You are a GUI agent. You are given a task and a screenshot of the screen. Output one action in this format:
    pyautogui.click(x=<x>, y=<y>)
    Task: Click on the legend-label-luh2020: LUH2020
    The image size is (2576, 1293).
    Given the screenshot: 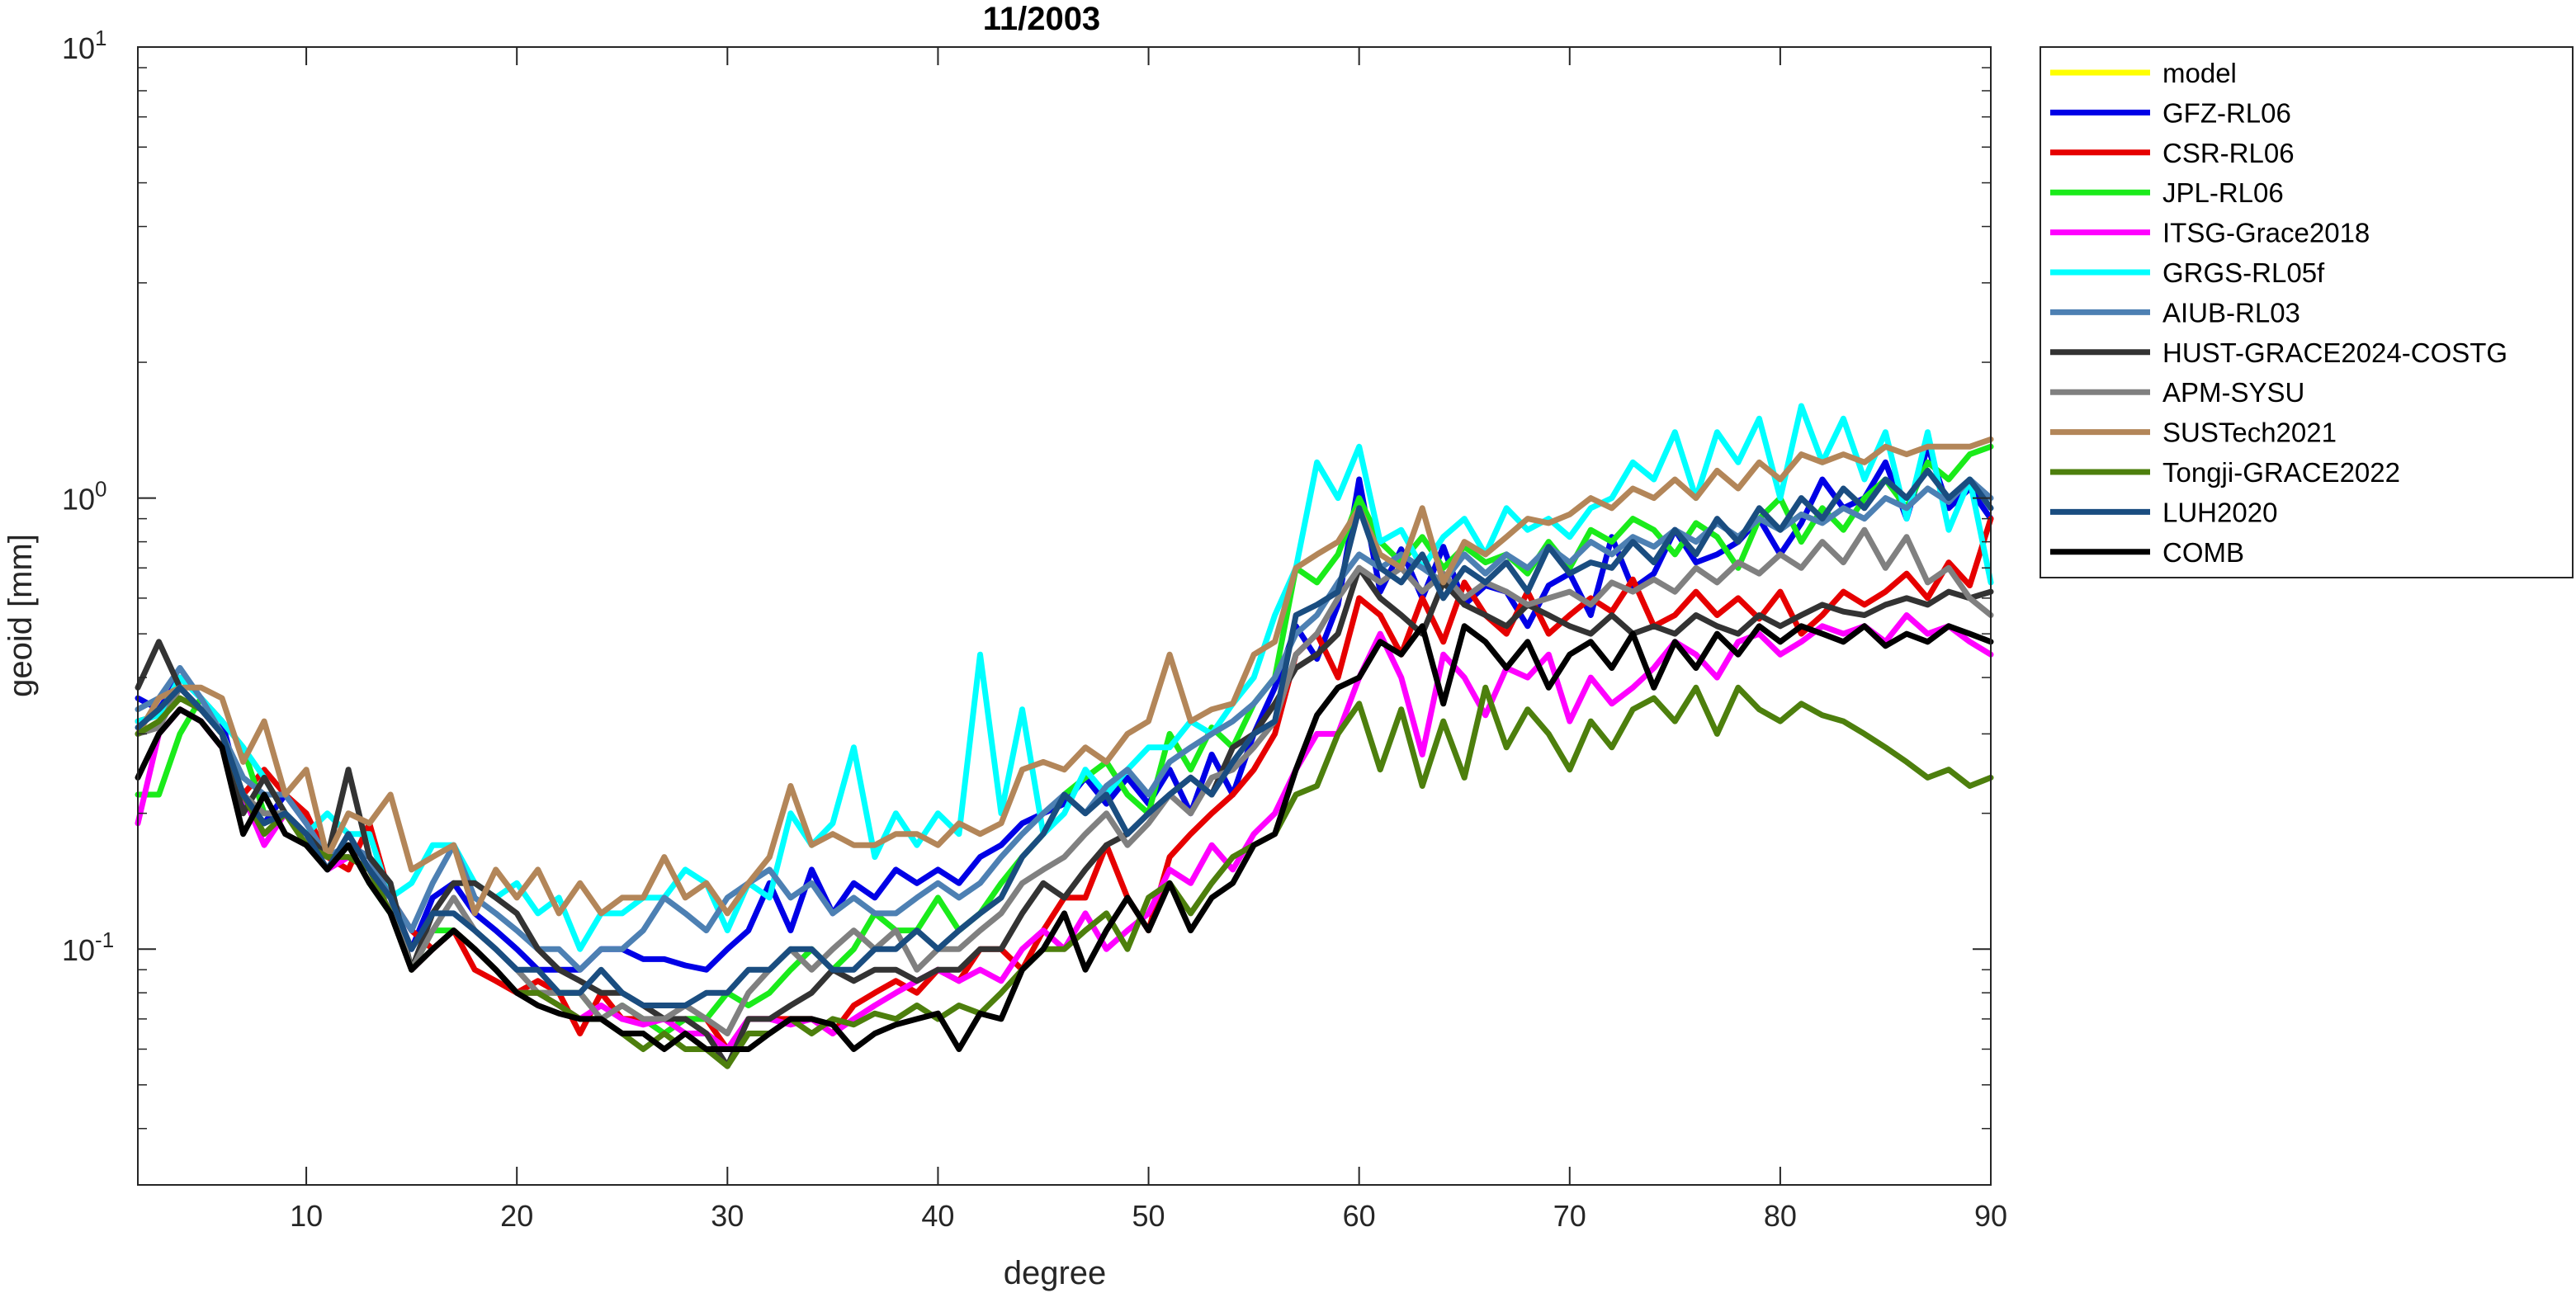 What is the action you would take?
    pyautogui.click(x=2219, y=512)
    